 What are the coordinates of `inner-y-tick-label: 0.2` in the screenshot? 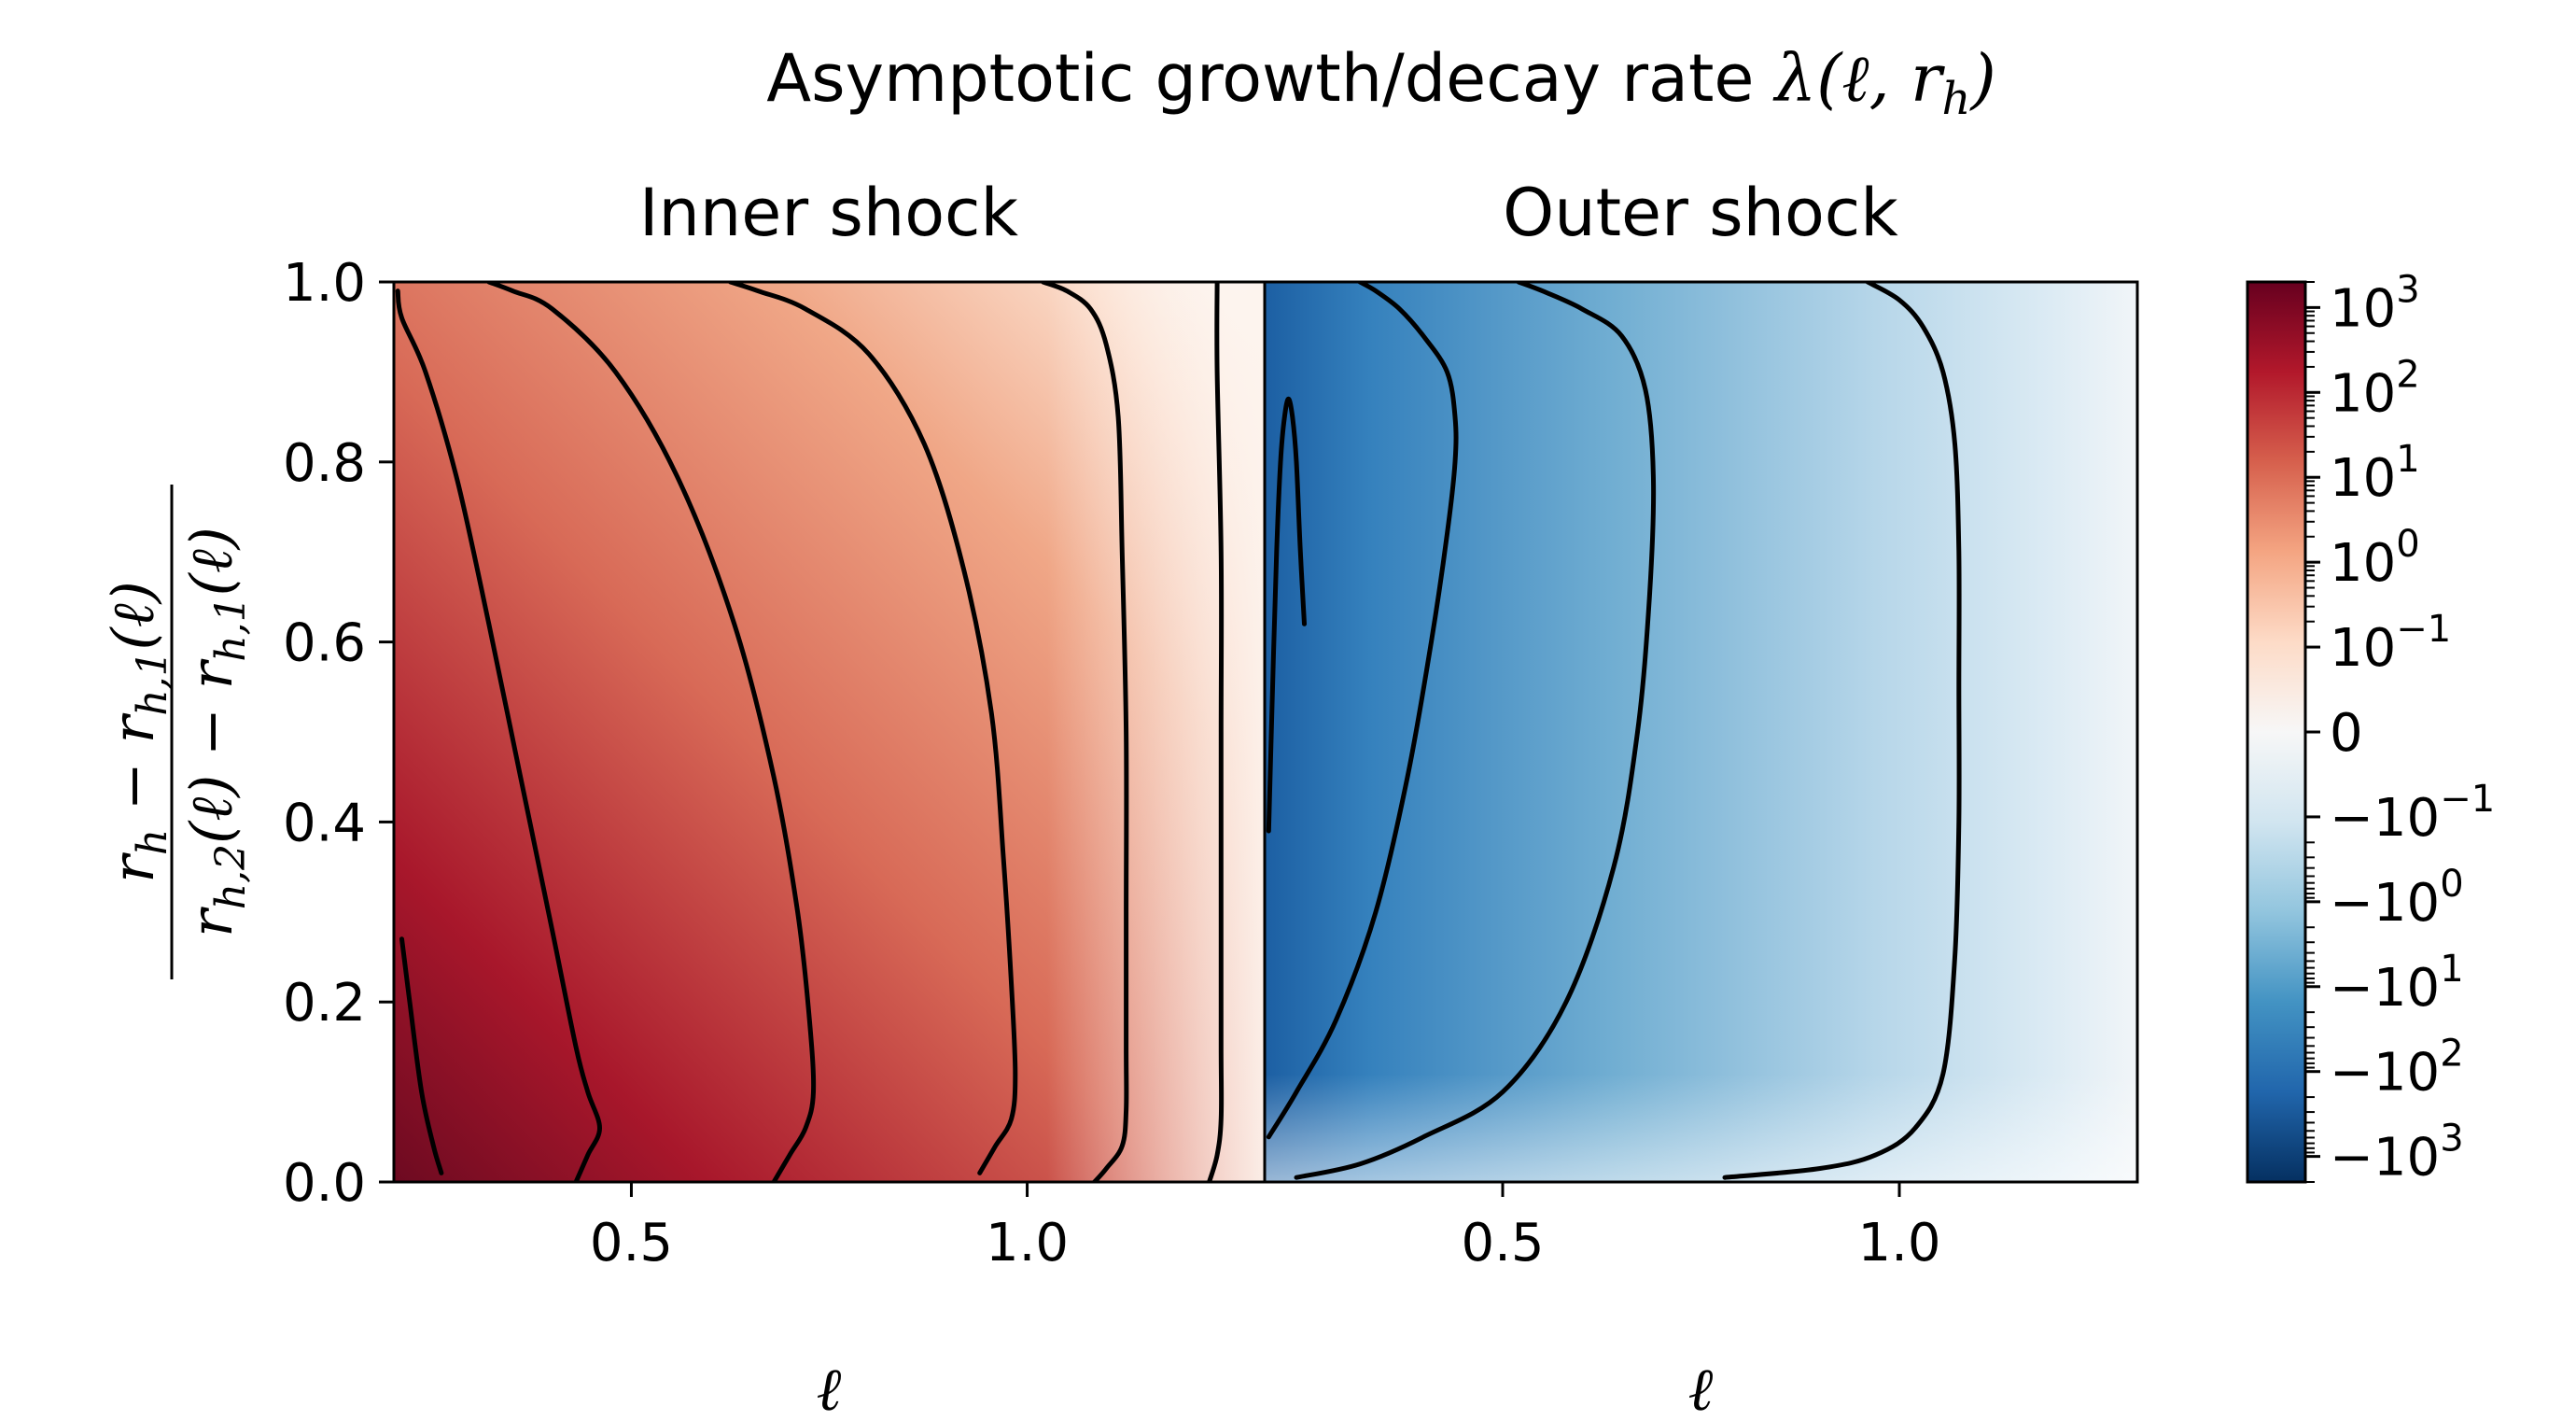 It's located at (324, 1004).